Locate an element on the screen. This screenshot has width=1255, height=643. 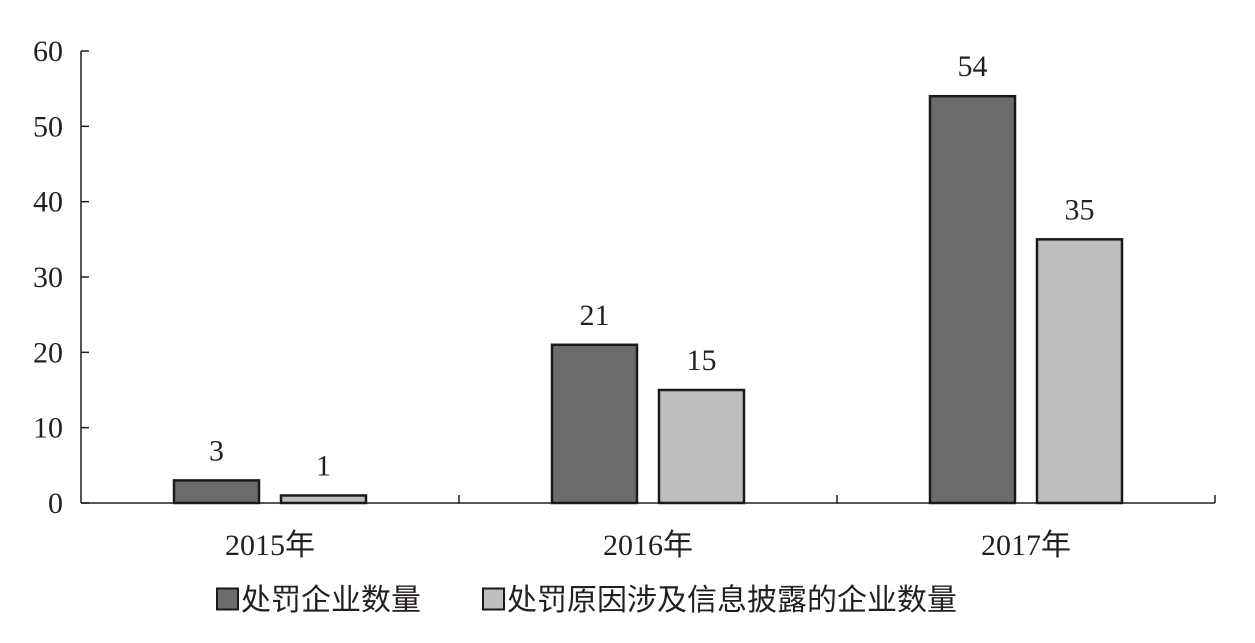
x-tick-label: 2015年 is located at coordinates (270, 545).